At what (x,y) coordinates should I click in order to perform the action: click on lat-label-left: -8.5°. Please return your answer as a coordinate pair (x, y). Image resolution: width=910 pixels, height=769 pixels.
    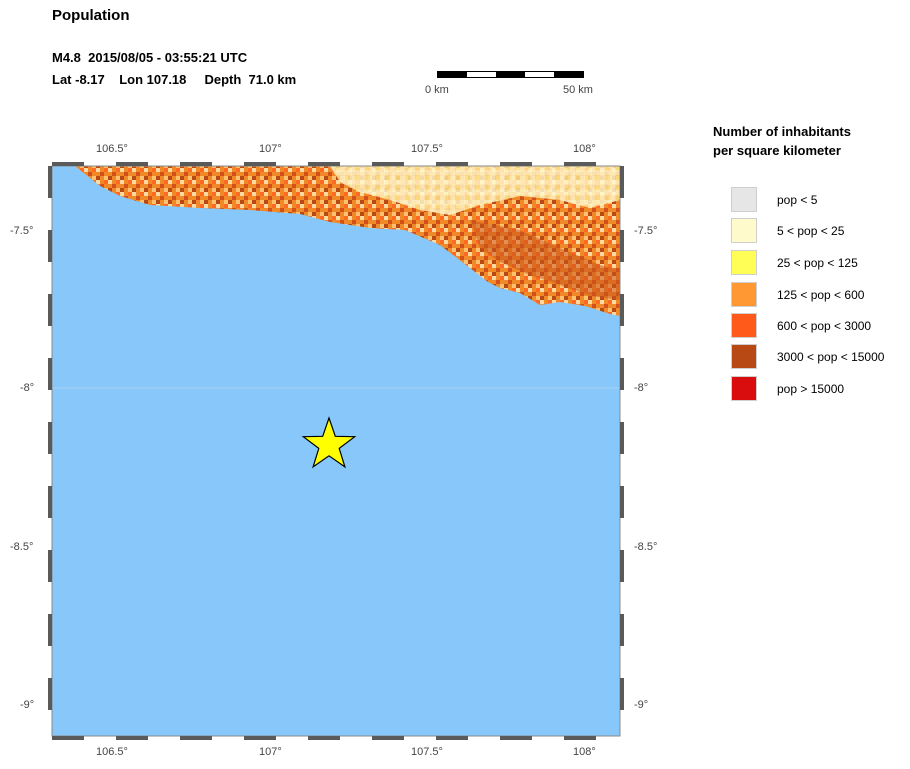
    Looking at the image, I should click on (22, 547).